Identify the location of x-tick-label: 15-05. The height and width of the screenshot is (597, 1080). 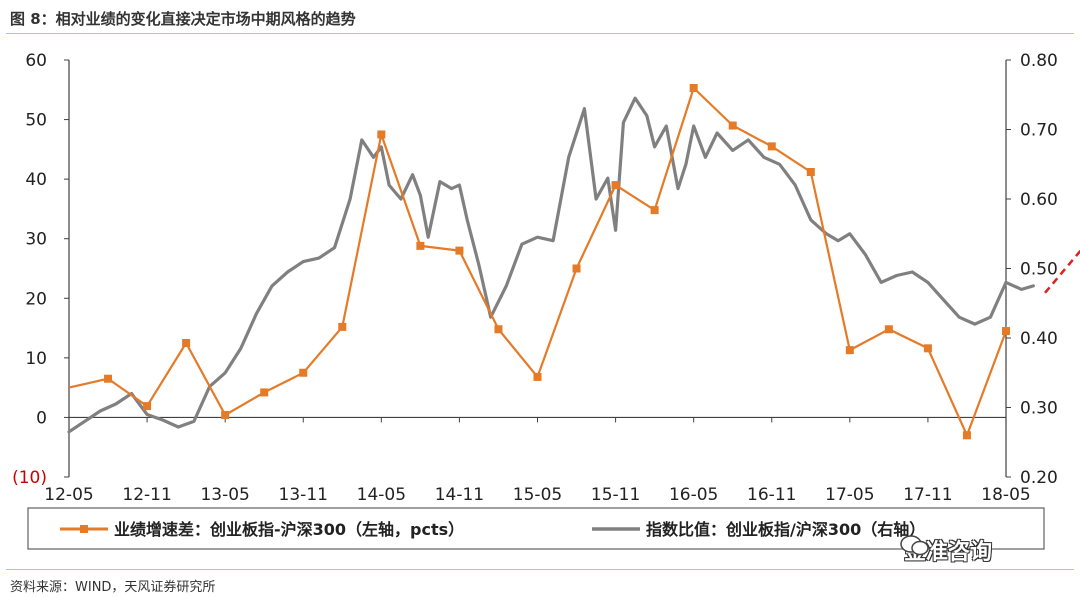
(537, 495).